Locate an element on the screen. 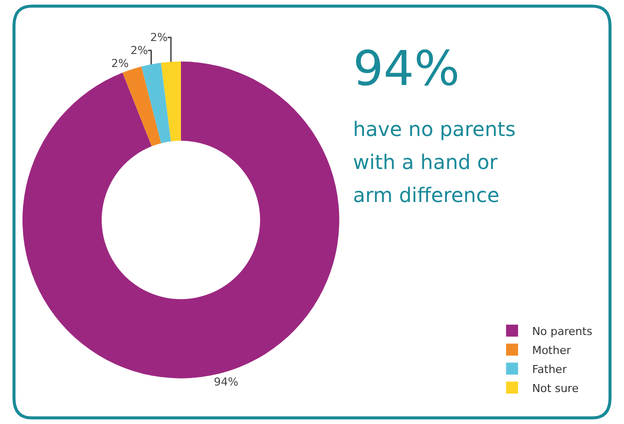 Image resolution: width=624 pixels, height=424 pixels. legend-label: Not sure is located at coordinates (555, 388).